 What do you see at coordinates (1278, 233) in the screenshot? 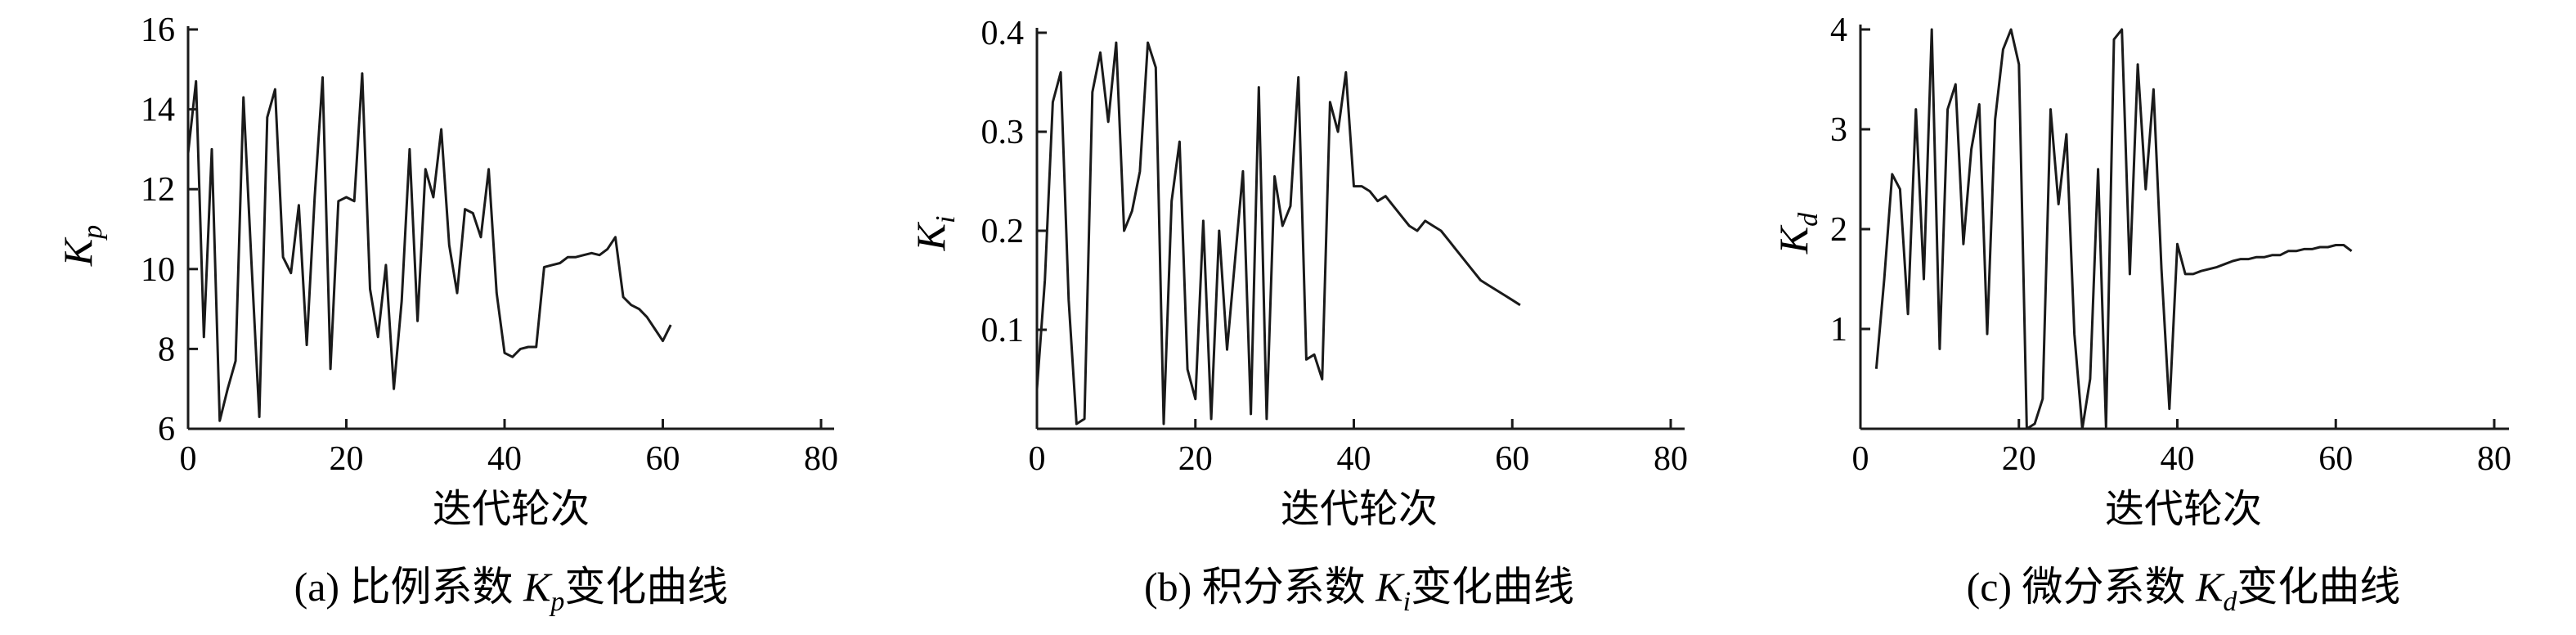
I see `chart-b-series-line` at bounding box center [1278, 233].